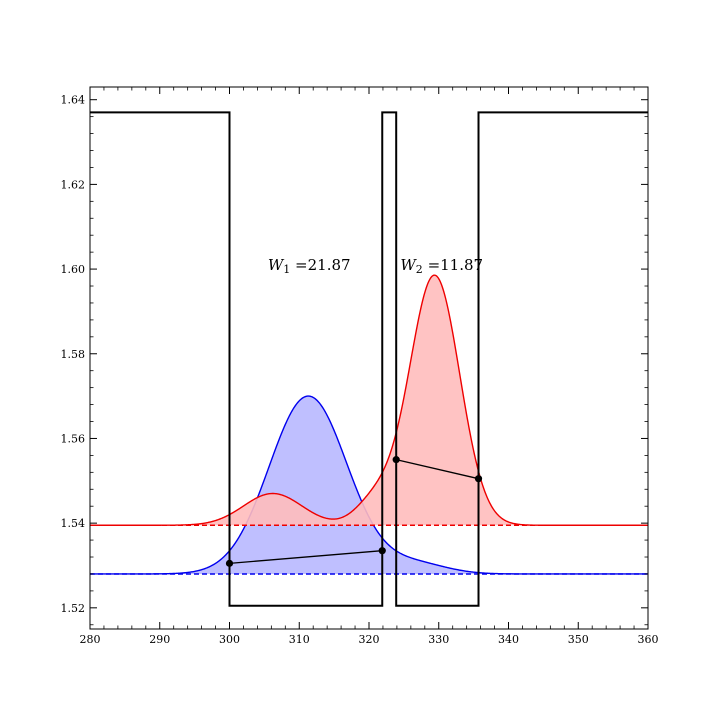 Image resolution: width=720 pixels, height=720 pixels. What do you see at coordinates (229, 639) in the screenshot?
I see `x-tick-label: 300` at bounding box center [229, 639].